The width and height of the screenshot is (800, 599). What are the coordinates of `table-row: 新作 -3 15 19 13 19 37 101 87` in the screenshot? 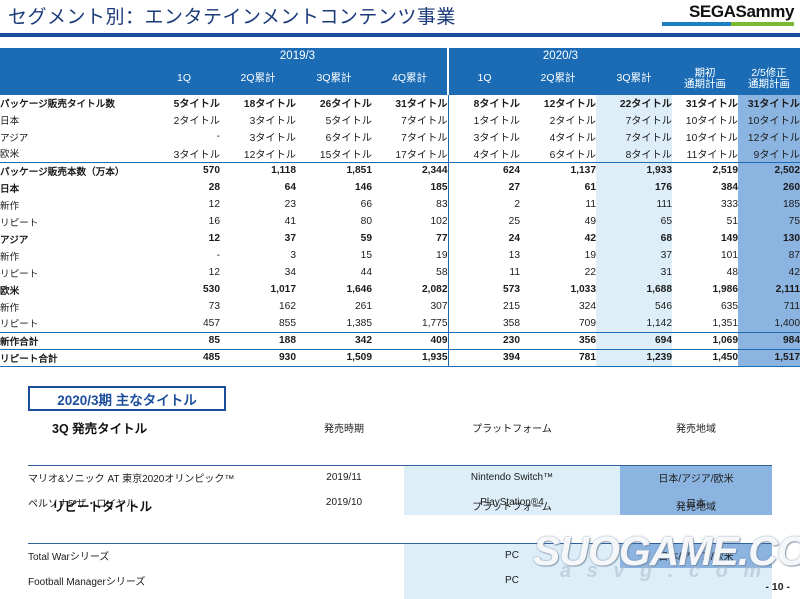 It's located at (400, 255).